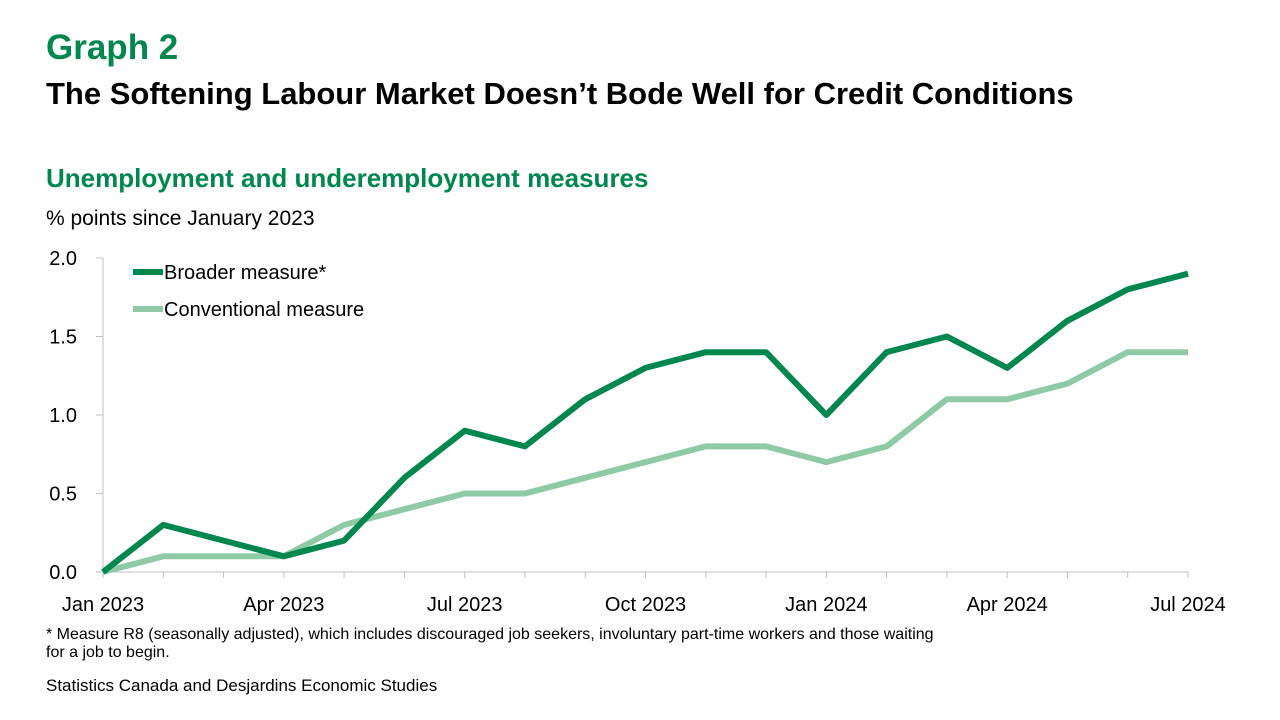 Image resolution: width=1280 pixels, height=720 pixels. What do you see at coordinates (264, 310) in the screenshot?
I see `legend-label: Conventional measure` at bounding box center [264, 310].